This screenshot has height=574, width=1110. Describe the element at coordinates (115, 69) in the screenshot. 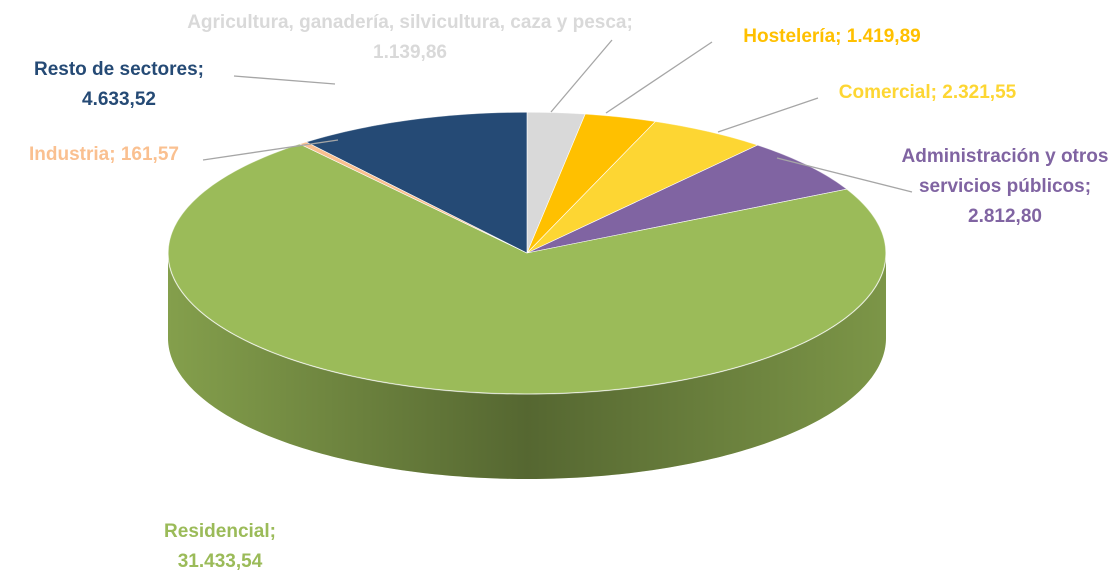

I see `label-name: Resto de sectores` at that location.